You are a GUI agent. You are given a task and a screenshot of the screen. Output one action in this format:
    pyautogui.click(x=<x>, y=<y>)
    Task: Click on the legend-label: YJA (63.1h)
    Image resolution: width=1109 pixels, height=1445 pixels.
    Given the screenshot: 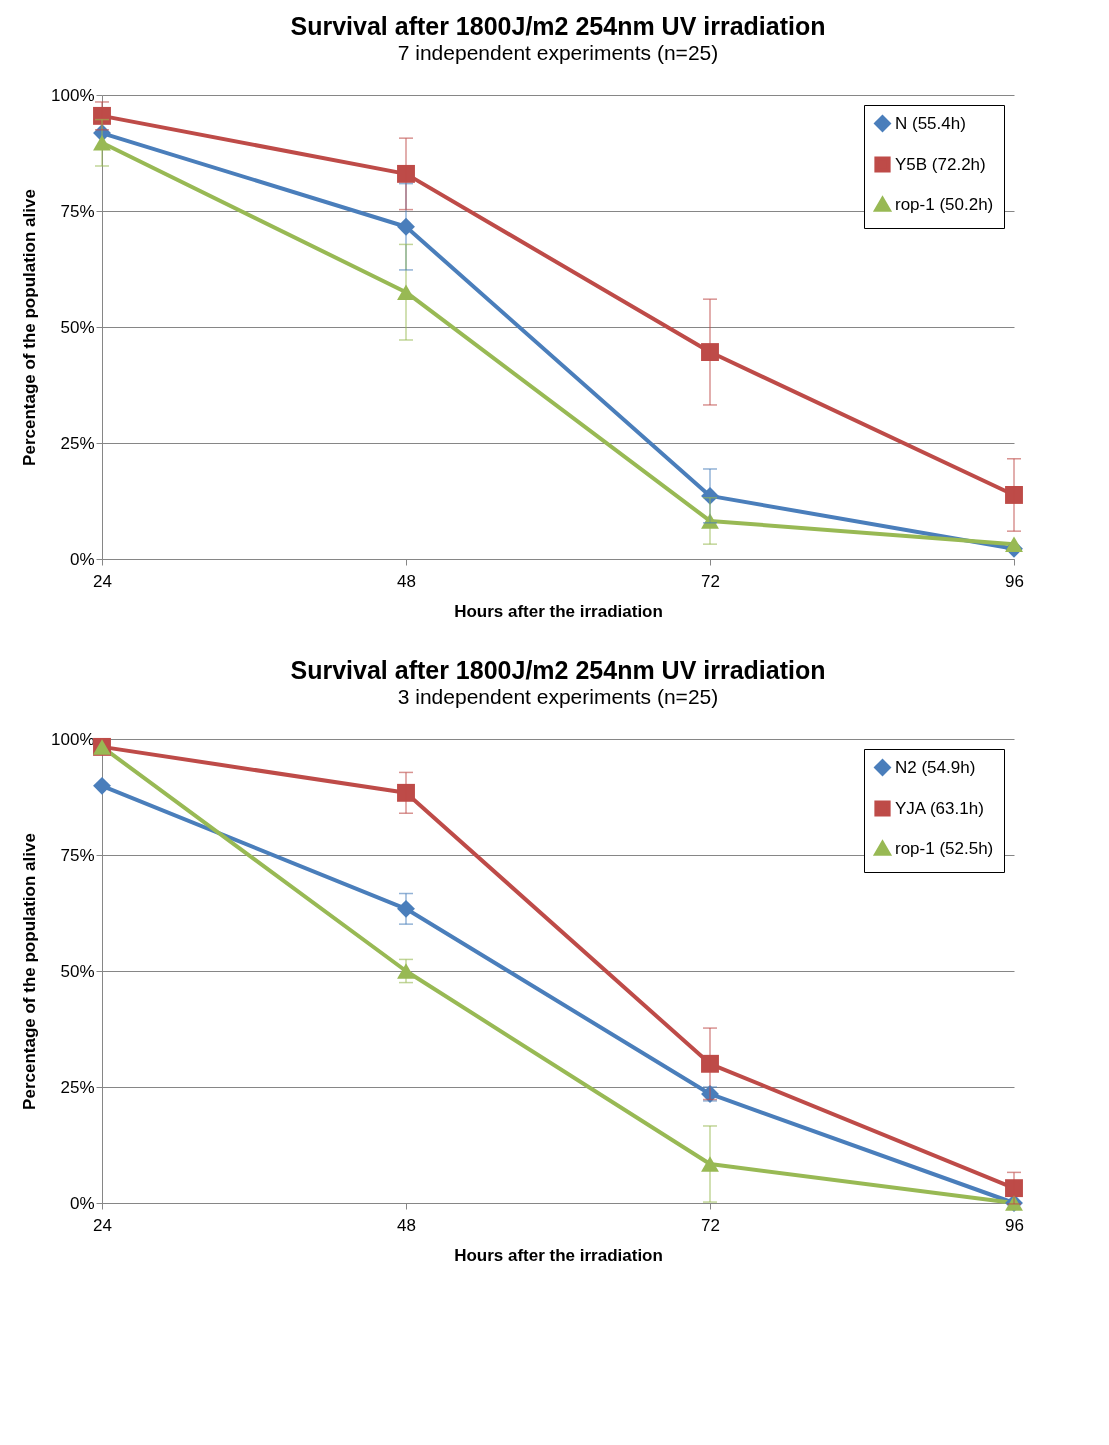 What is the action you would take?
    pyautogui.click(x=939, y=808)
    